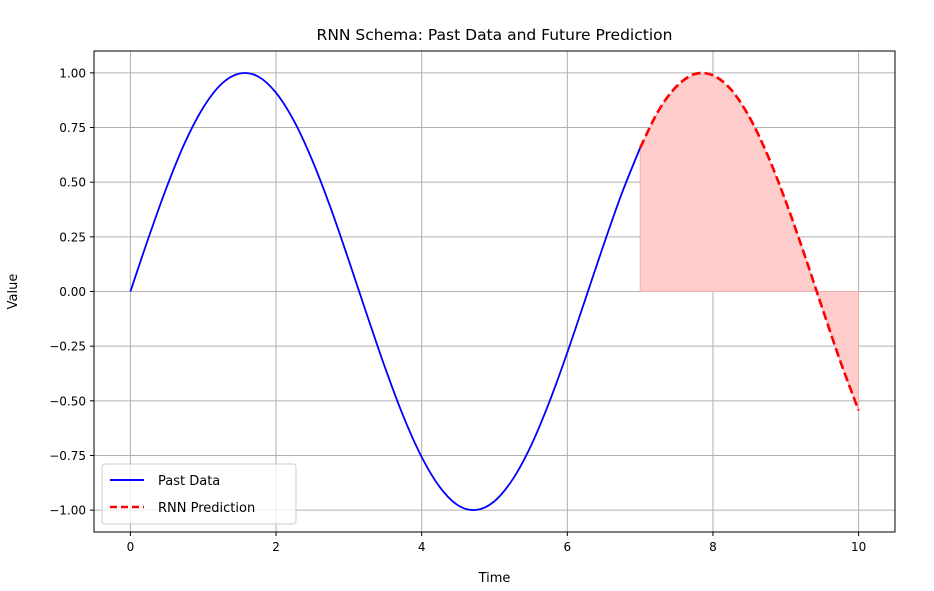  What do you see at coordinates (713, 547) in the screenshot?
I see `x-tick-label-4: 8` at bounding box center [713, 547].